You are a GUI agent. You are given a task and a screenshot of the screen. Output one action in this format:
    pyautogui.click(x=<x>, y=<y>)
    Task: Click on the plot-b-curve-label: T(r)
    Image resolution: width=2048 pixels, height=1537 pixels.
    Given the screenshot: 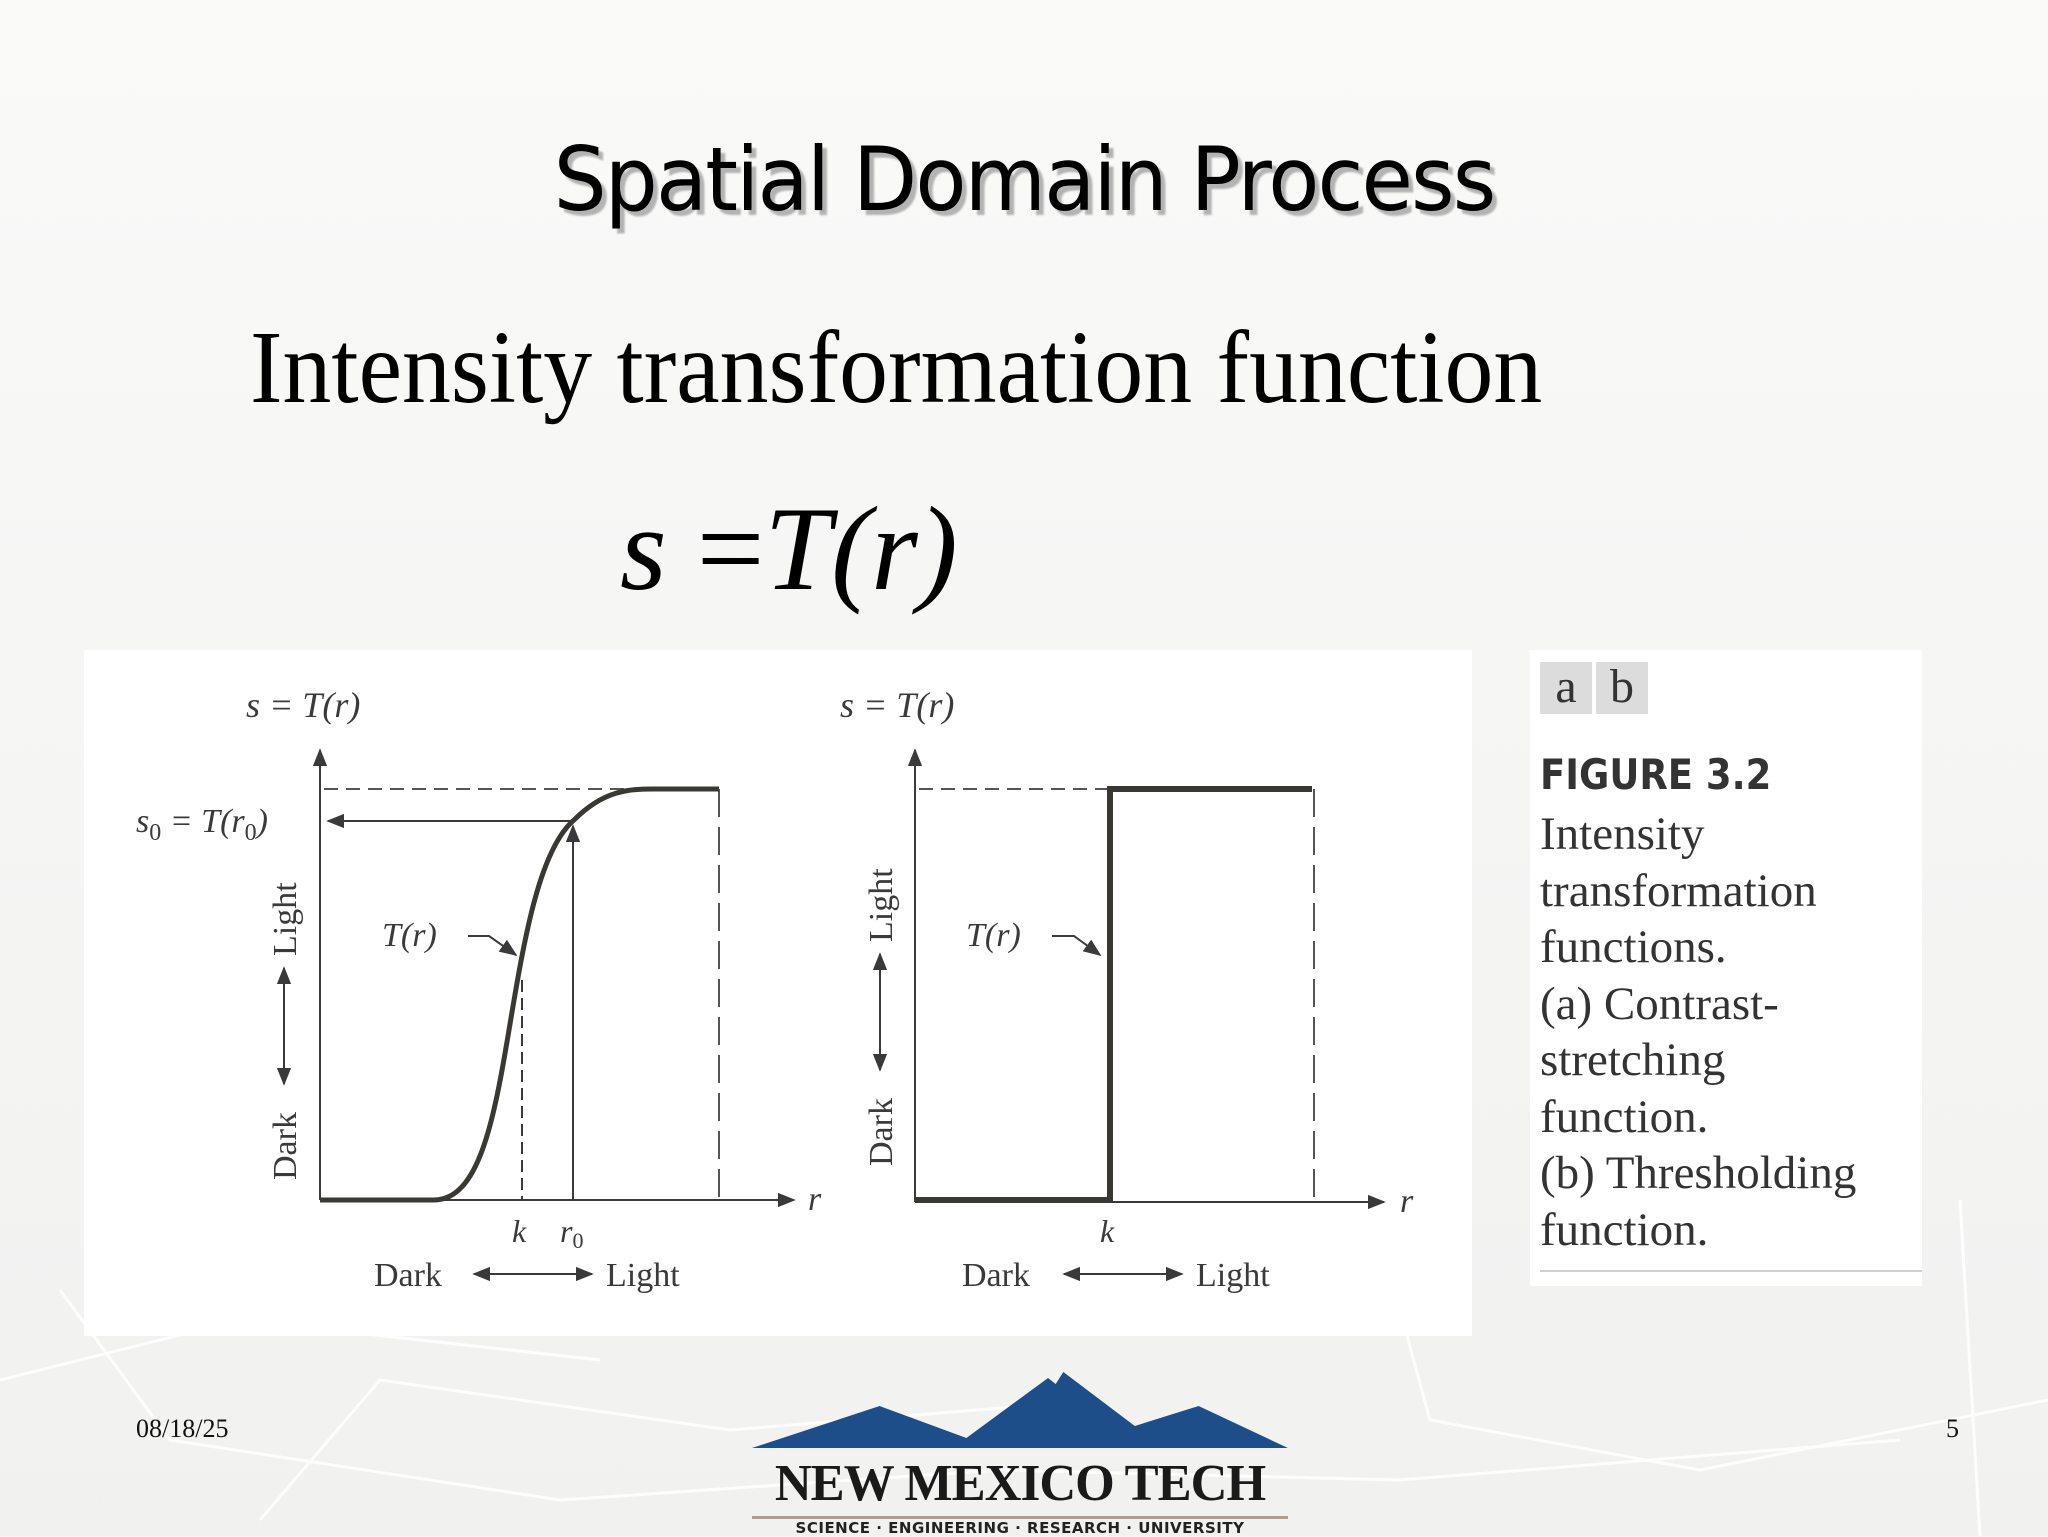 What is the action you would take?
    pyautogui.click(x=993, y=935)
    